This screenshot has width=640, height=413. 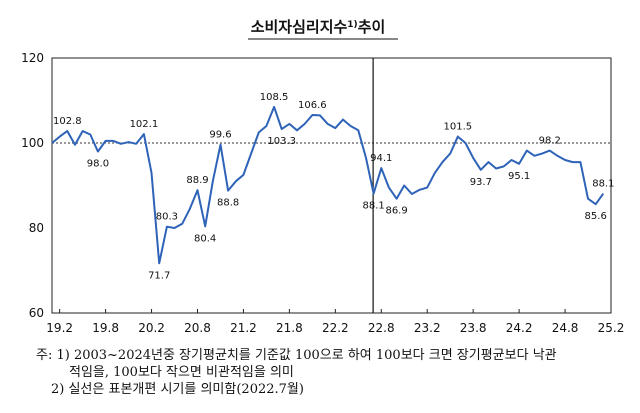 What do you see at coordinates (159, 275) in the screenshot?
I see `data-label: 71.7` at bounding box center [159, 275].